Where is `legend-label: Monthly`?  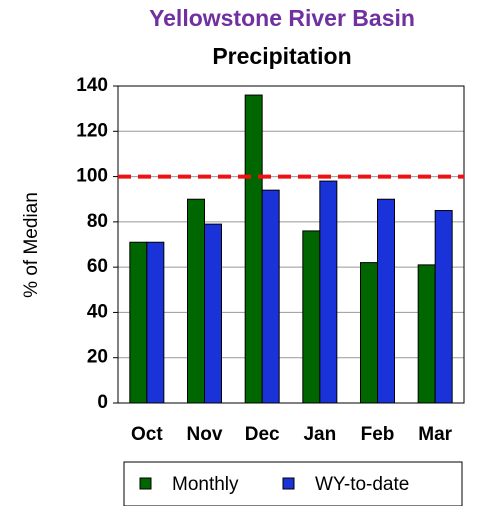
legend-label: Monthly is located at coordinates (205, 484).